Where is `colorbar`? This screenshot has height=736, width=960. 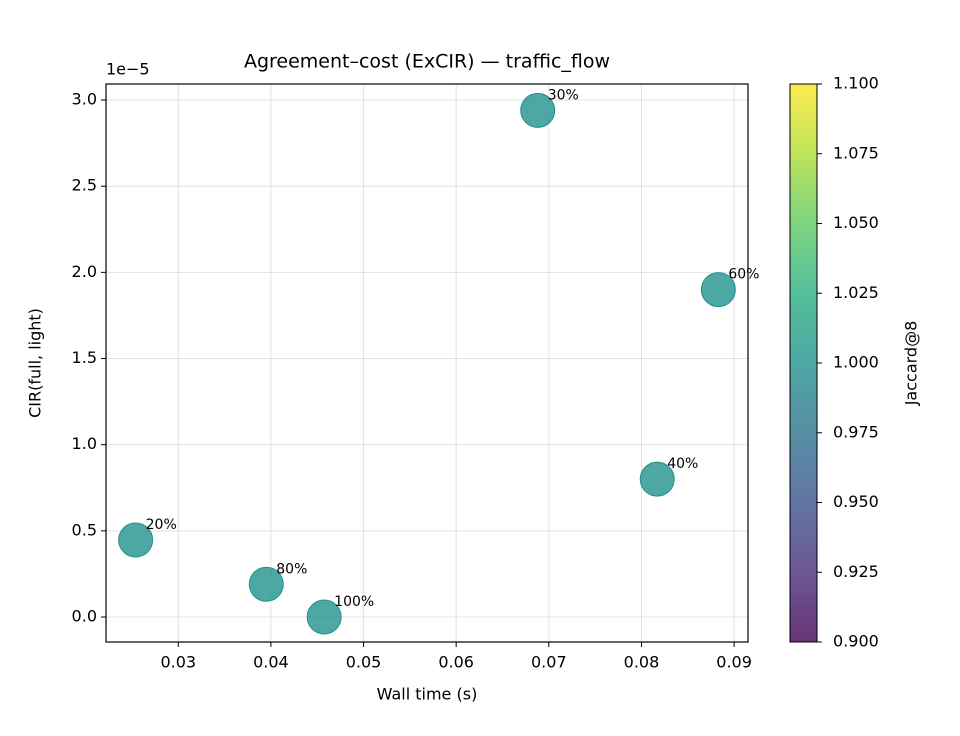
colorbar is located at coordinates (803, 363).